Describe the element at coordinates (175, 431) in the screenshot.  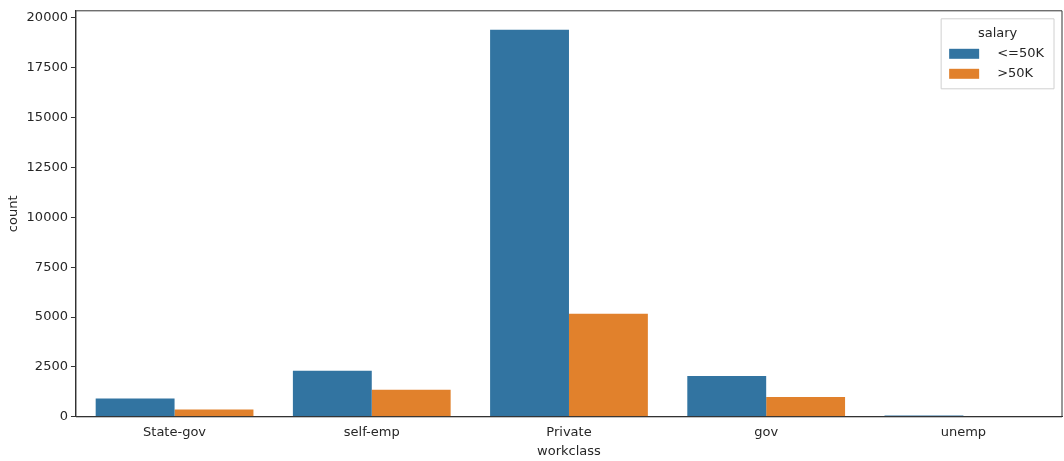
I see `x-tick-label: State-gov` at that location.